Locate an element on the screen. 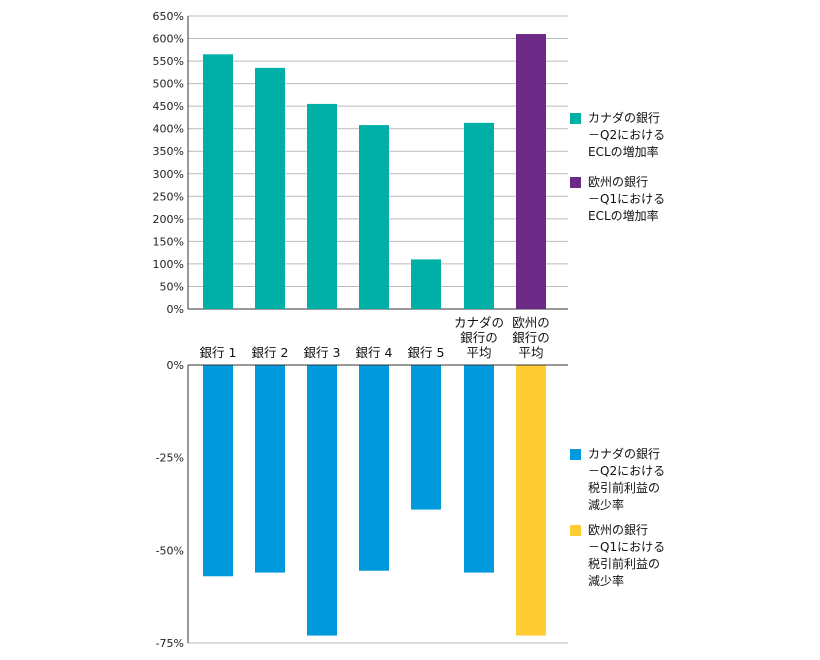 Image resolution: width=820 pixels, height=660 pixels. legend-label: 欧州の銀行 －Q1における 税引前利益の 減少率 is located at coordinates (627, 555).